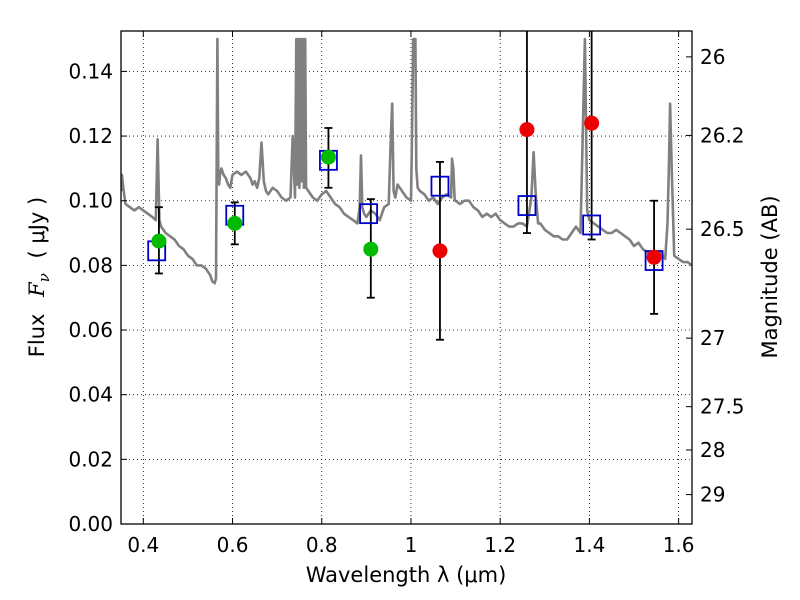  I want to click on y2-axis-label: Magnitude (AB), so click(770, 276).